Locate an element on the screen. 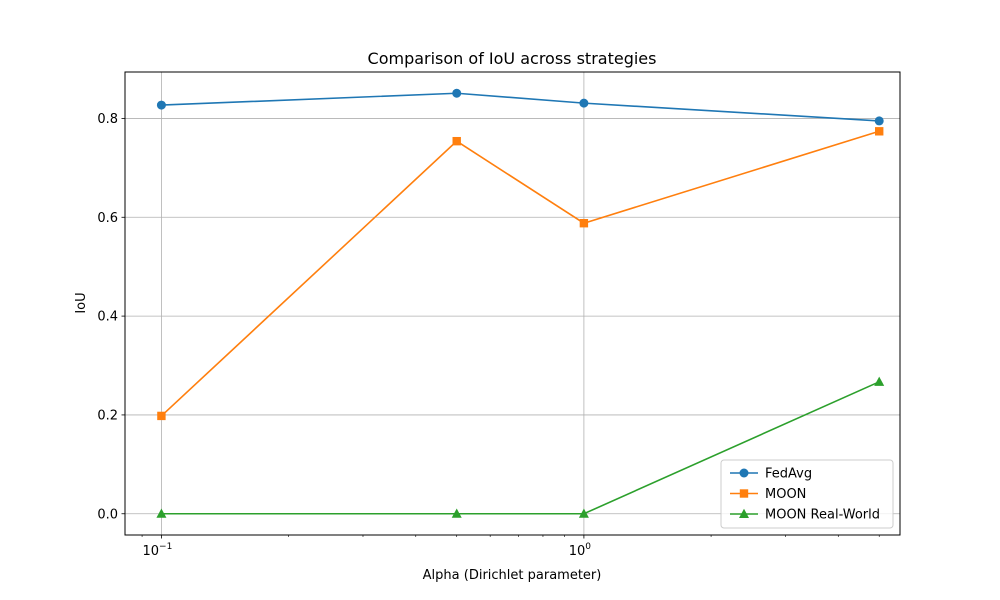  legend-label: MOON is located at coordinates (785, 494).